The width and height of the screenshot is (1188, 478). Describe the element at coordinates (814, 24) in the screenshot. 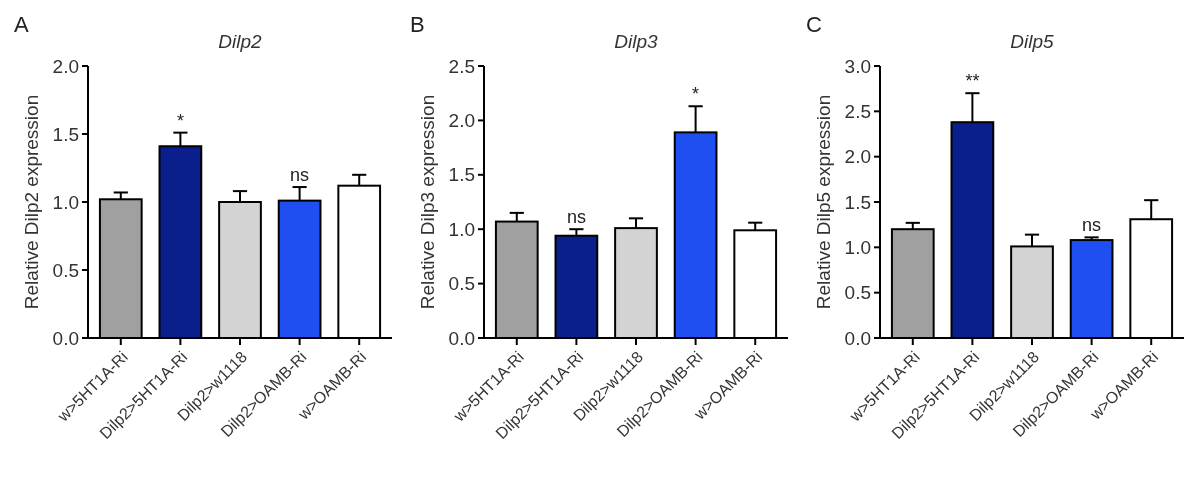

I see `text: C` at that location.